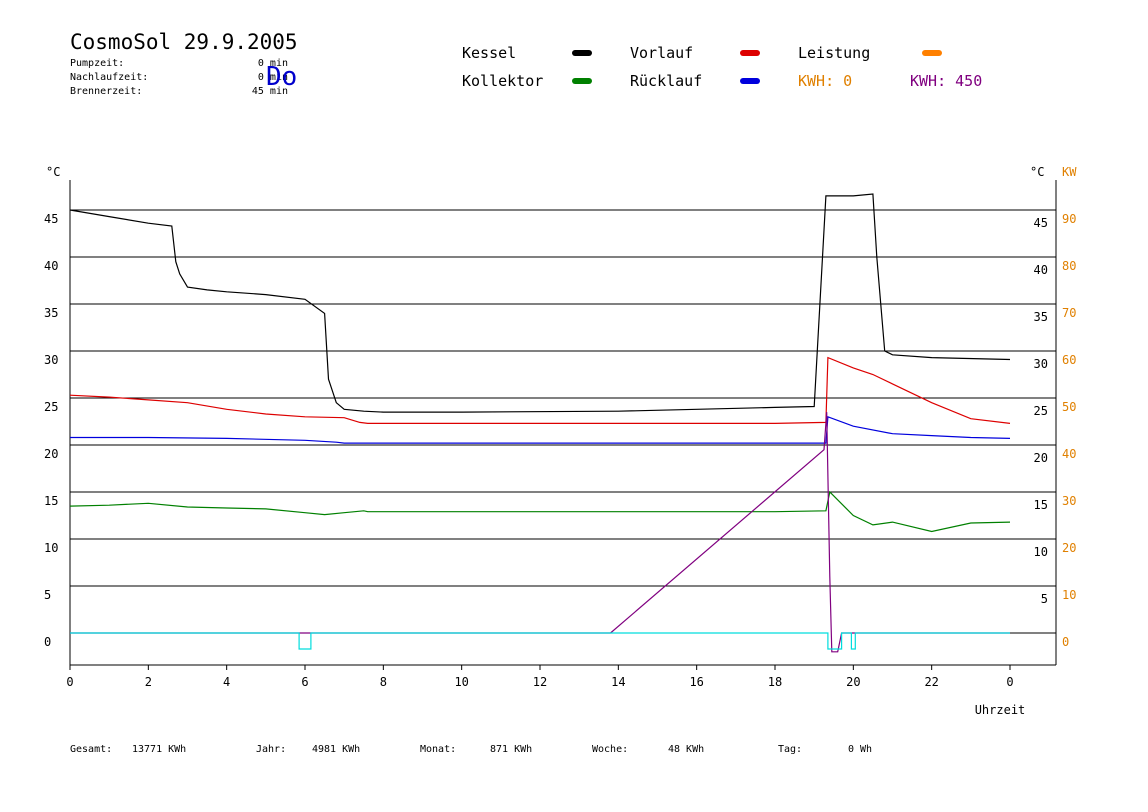 This screenshot has height=812, width=1148. I want to click on series-line-r-cklauf, so click(540, 429).